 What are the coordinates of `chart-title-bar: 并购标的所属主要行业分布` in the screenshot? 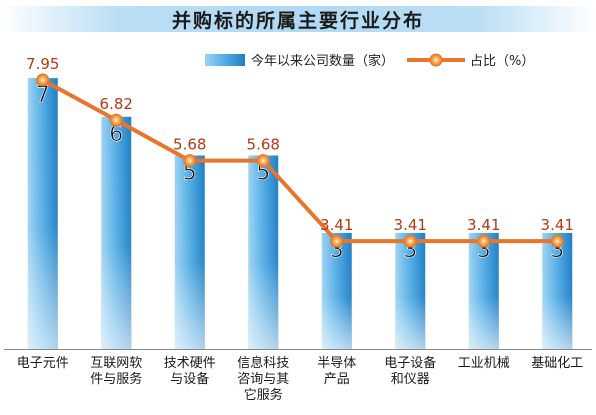 It's located at (298, 19).